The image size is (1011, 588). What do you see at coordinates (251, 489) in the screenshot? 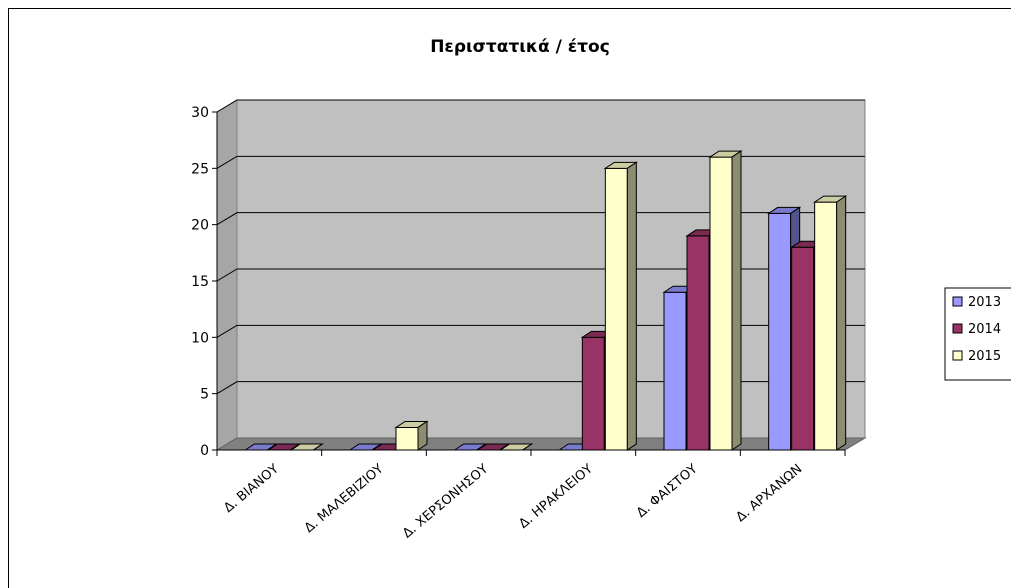
I see `category-label: Δ. ΒΙΑΝΟΥ` at bounding box center [251, 489].